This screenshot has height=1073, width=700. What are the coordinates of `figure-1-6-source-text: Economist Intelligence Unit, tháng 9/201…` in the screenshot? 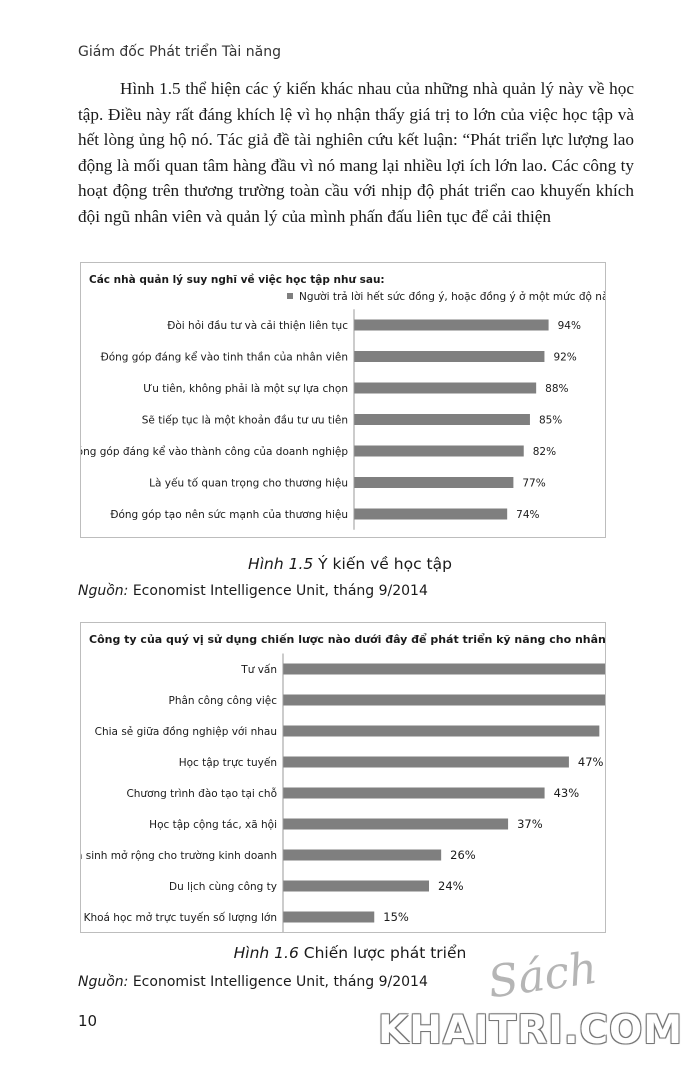 It's located at (278, 982).